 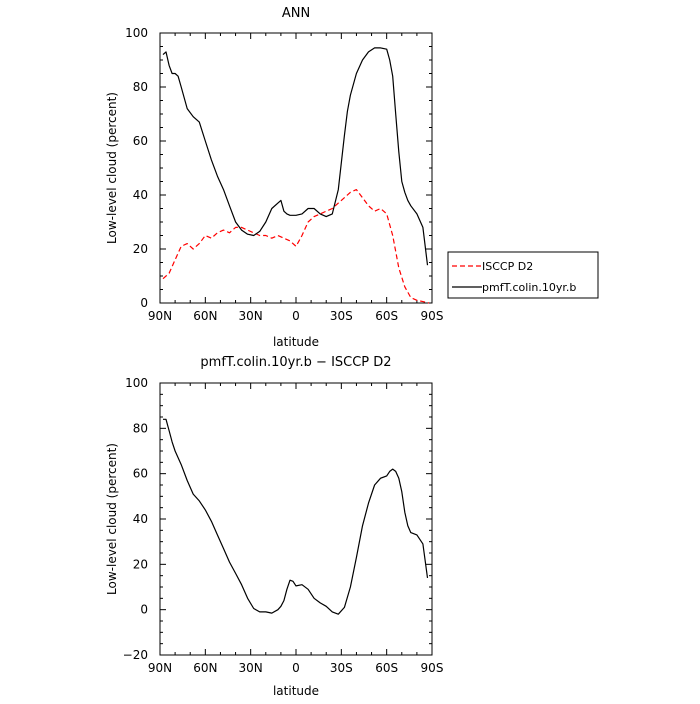 What do you see at coordinates (296, 13) in the screenshot?
I see `chart-title: ANN` at bounding box center [296, 13].